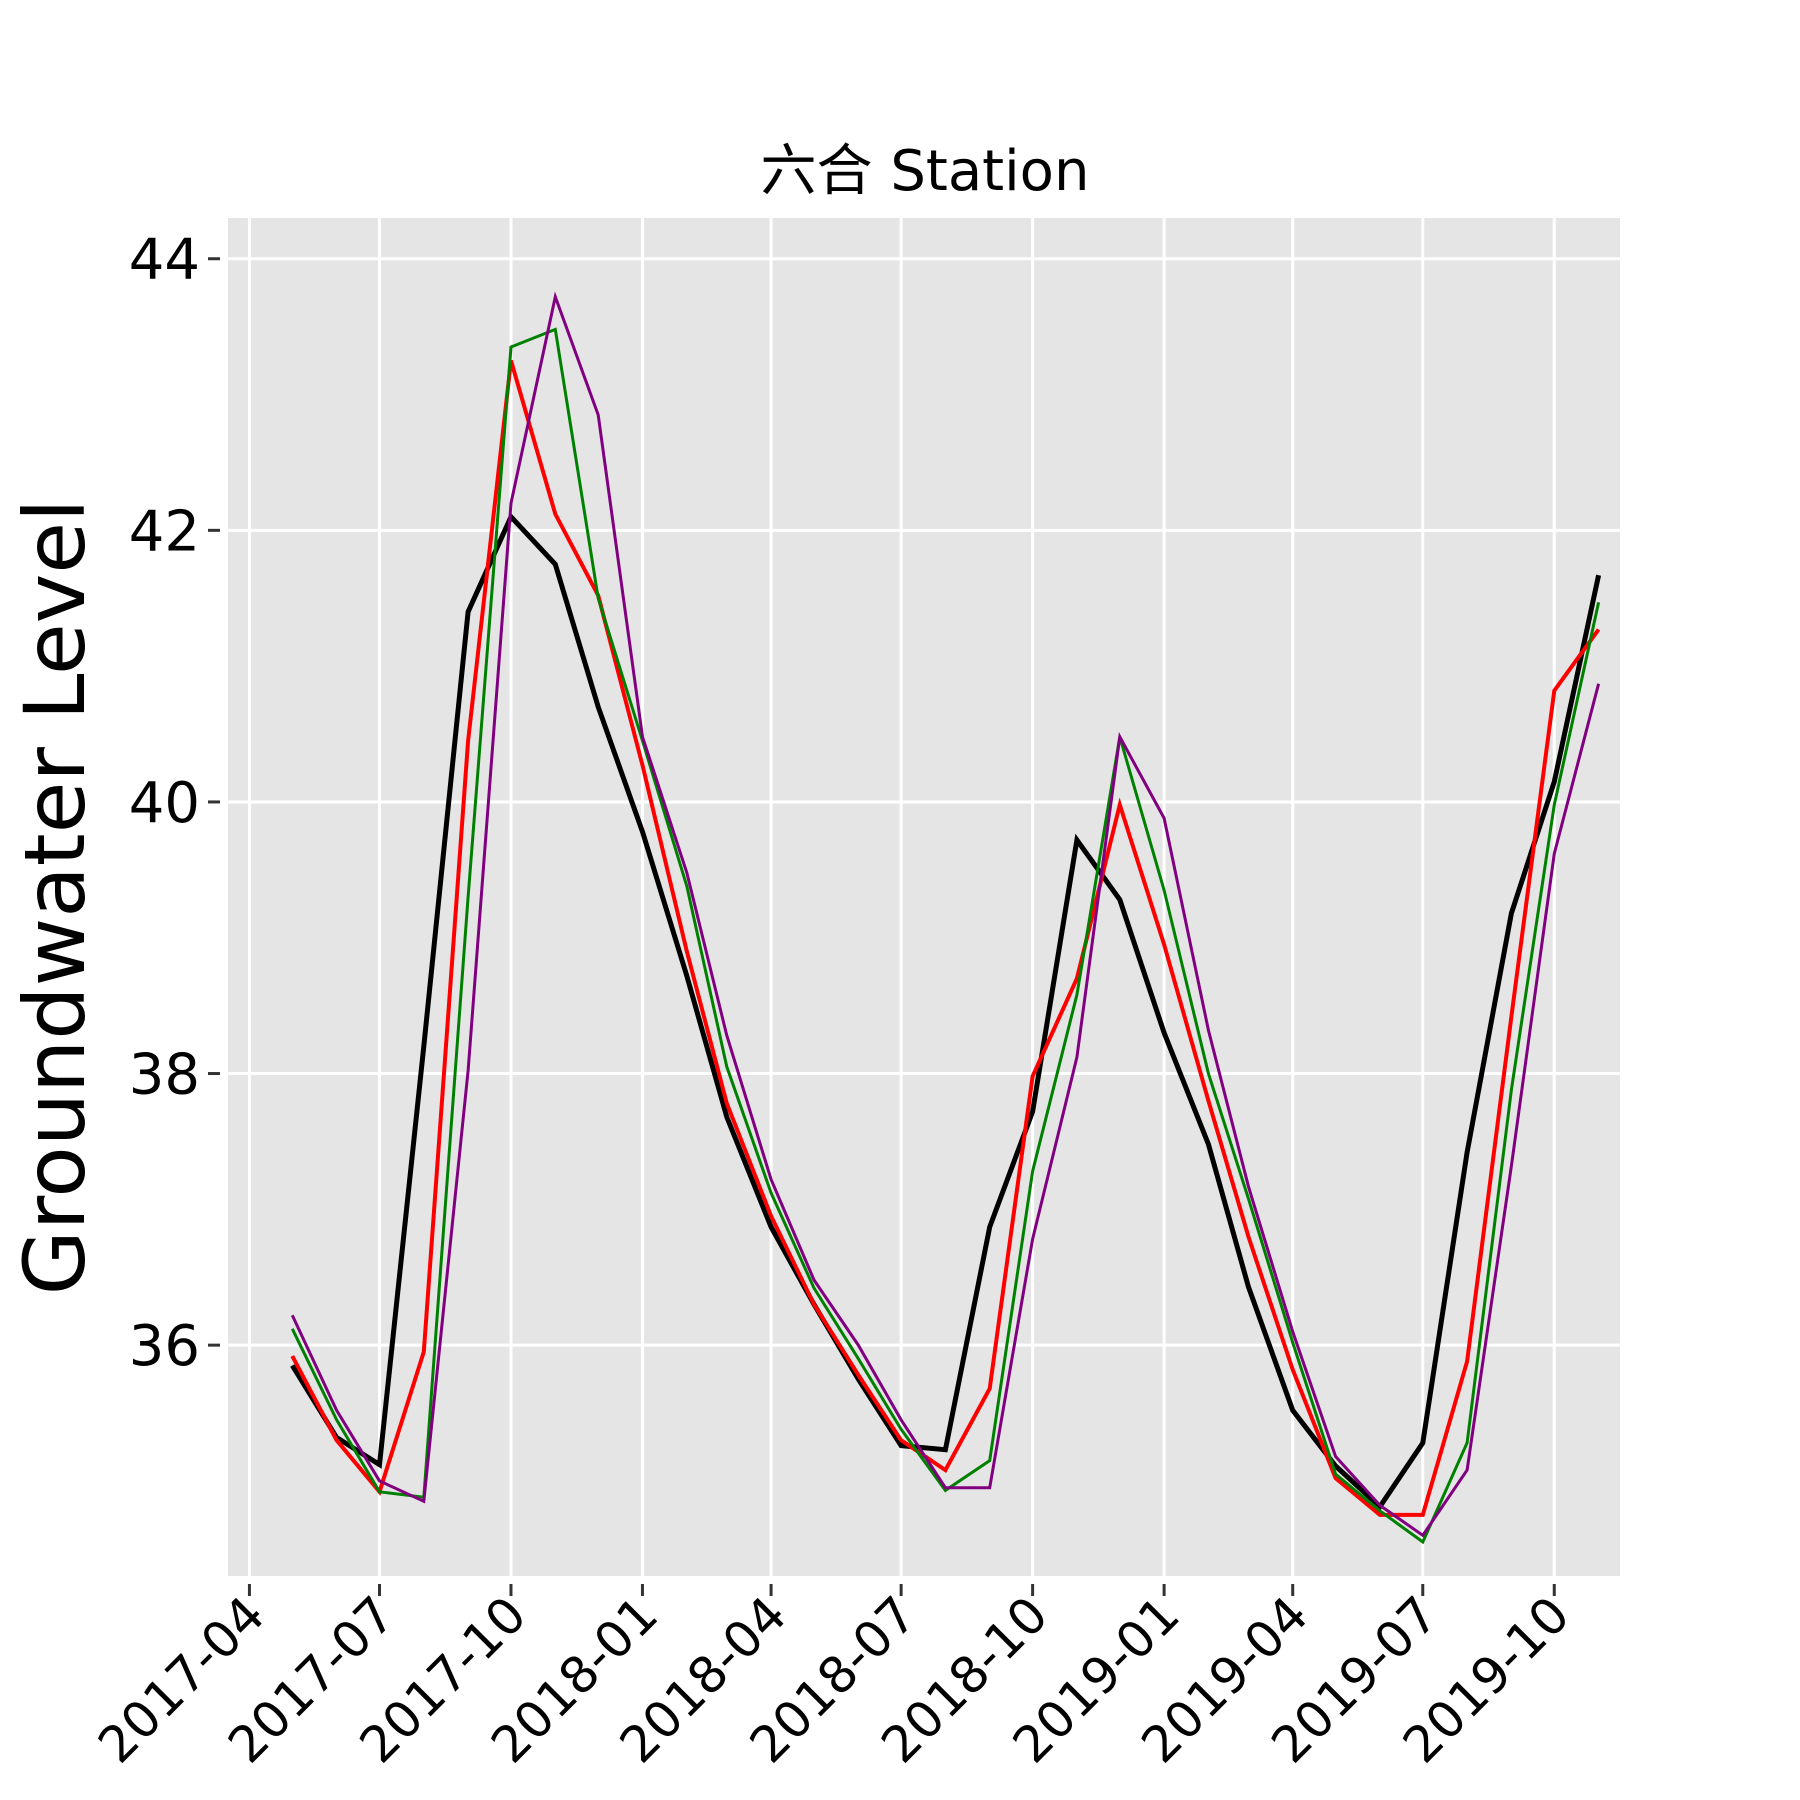 This screenshot has height=1800, width=1800. Describe the element at coordinates (164, 1075) in the screenshot. I see `y-tick-label: 38` at that location.